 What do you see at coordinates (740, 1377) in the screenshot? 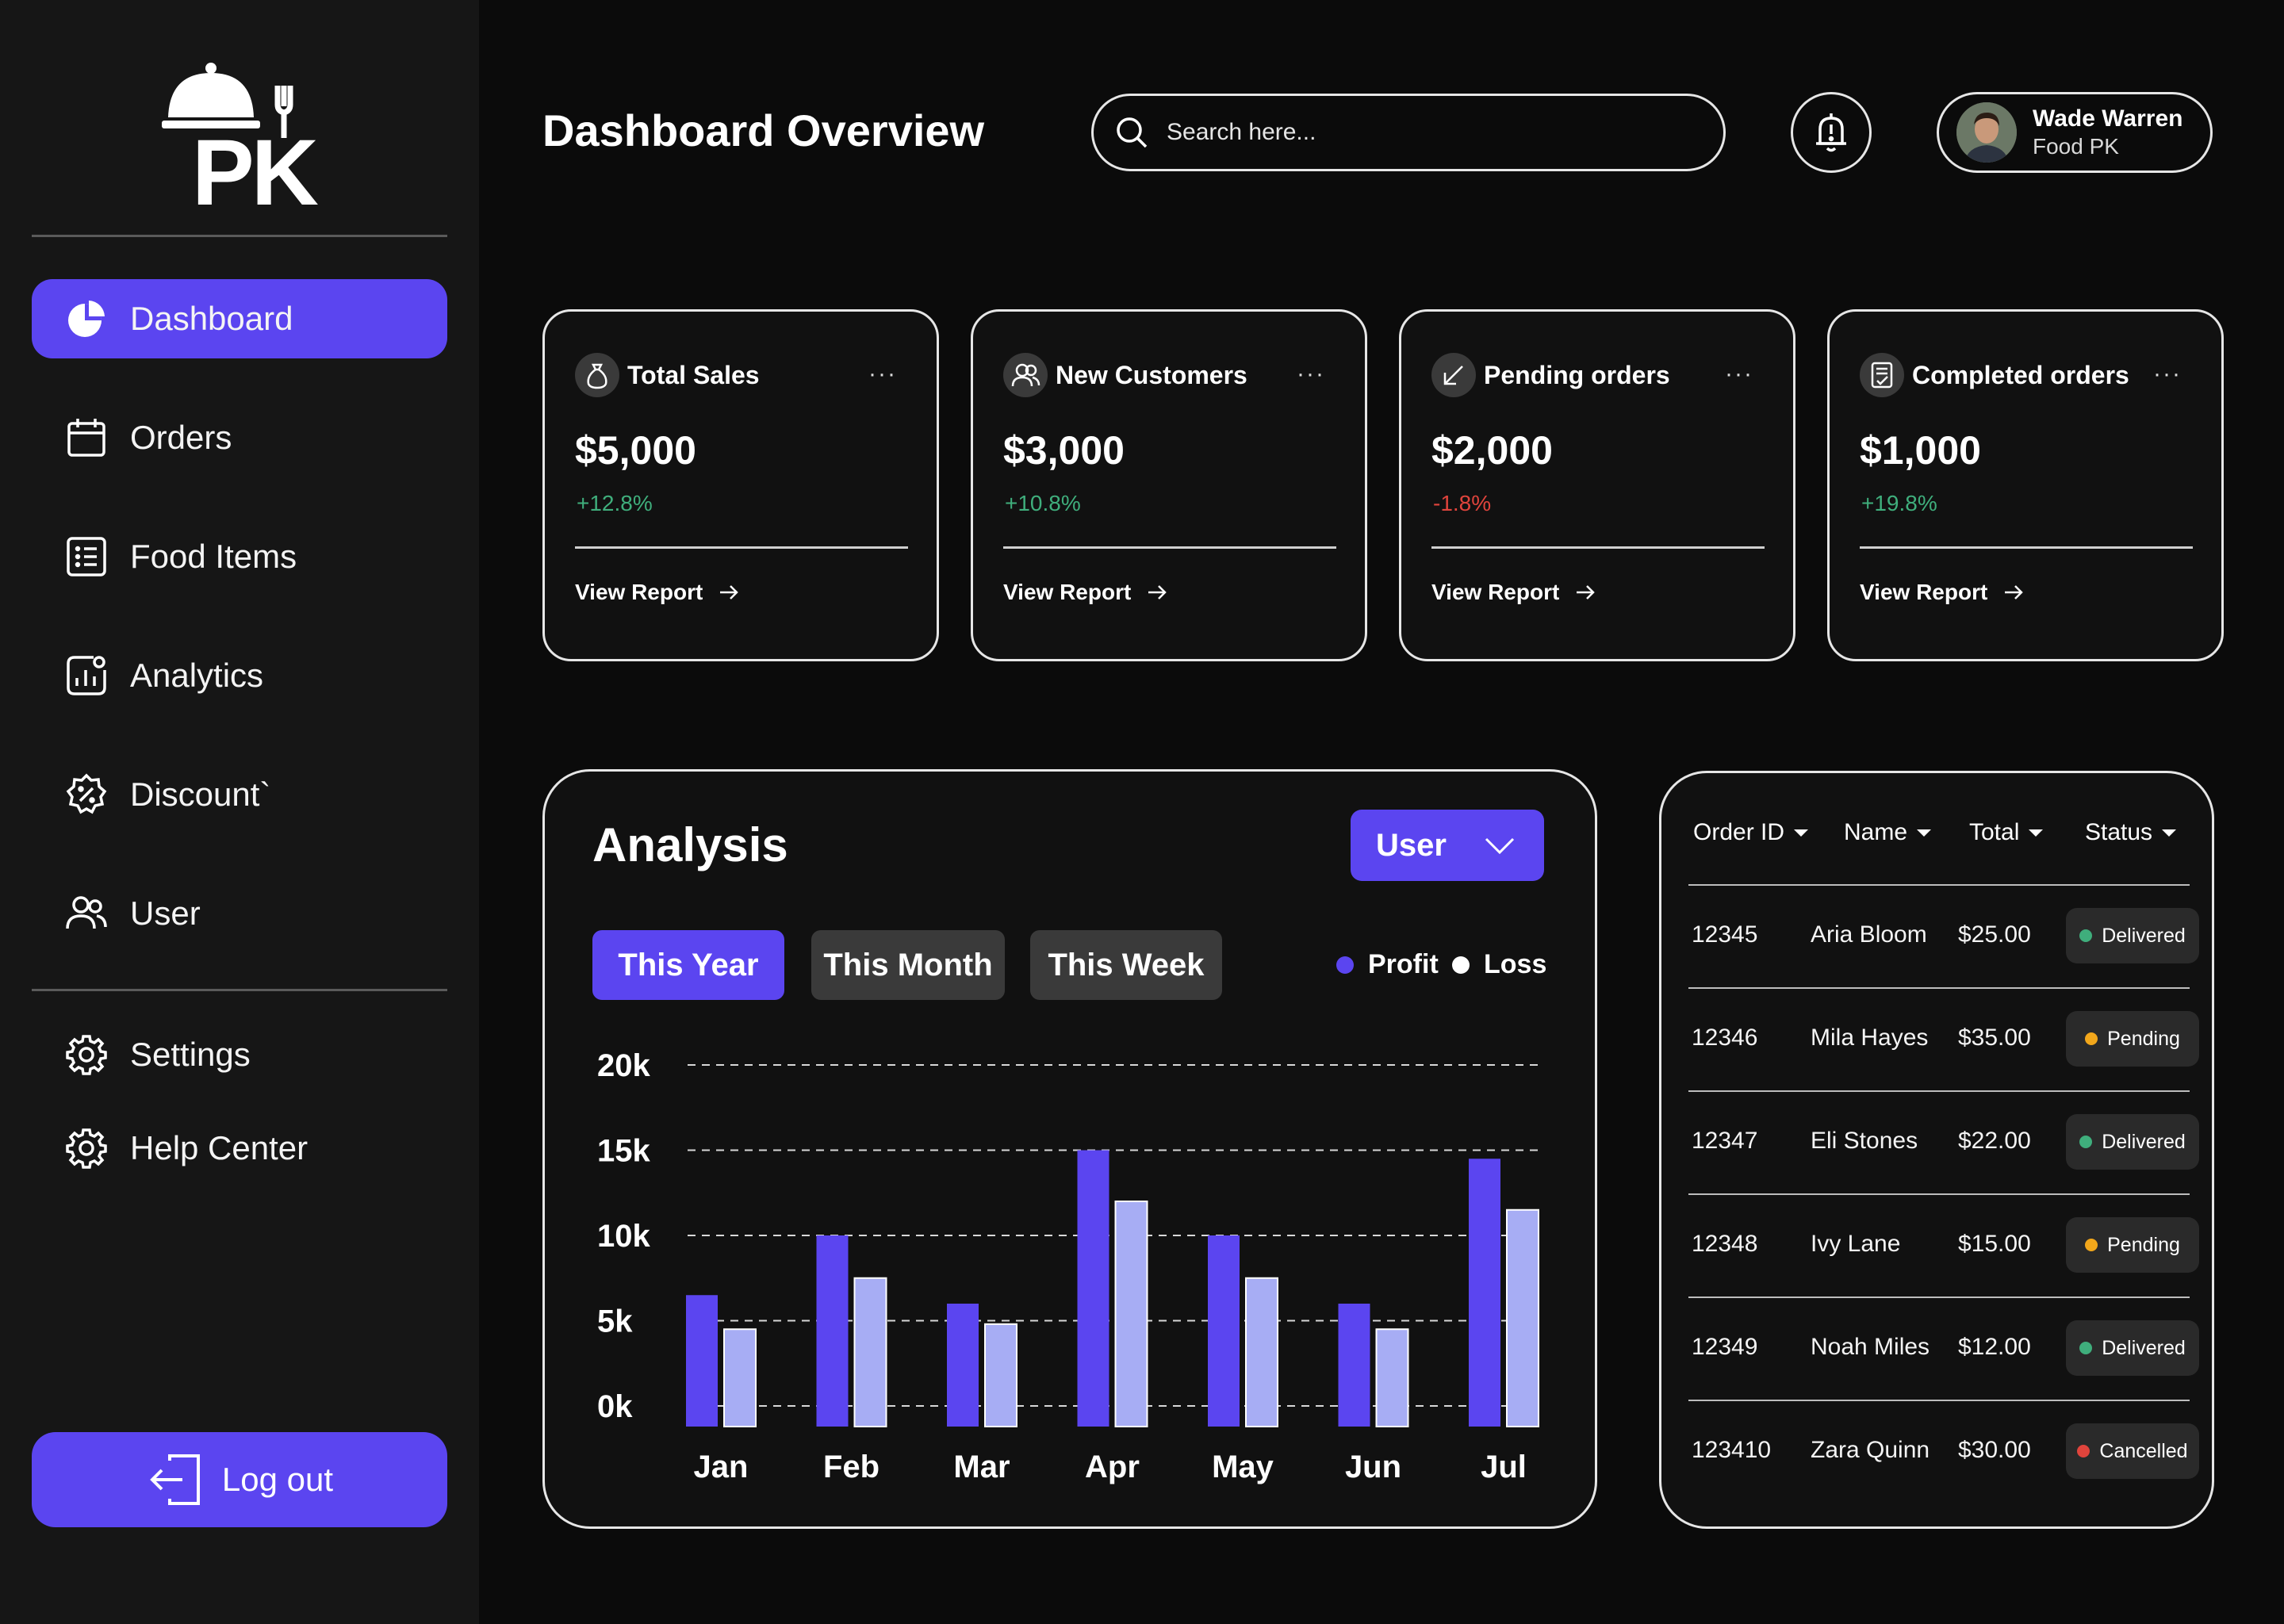
I see `bar-loss-jan` at bounding box center [740, 1377].